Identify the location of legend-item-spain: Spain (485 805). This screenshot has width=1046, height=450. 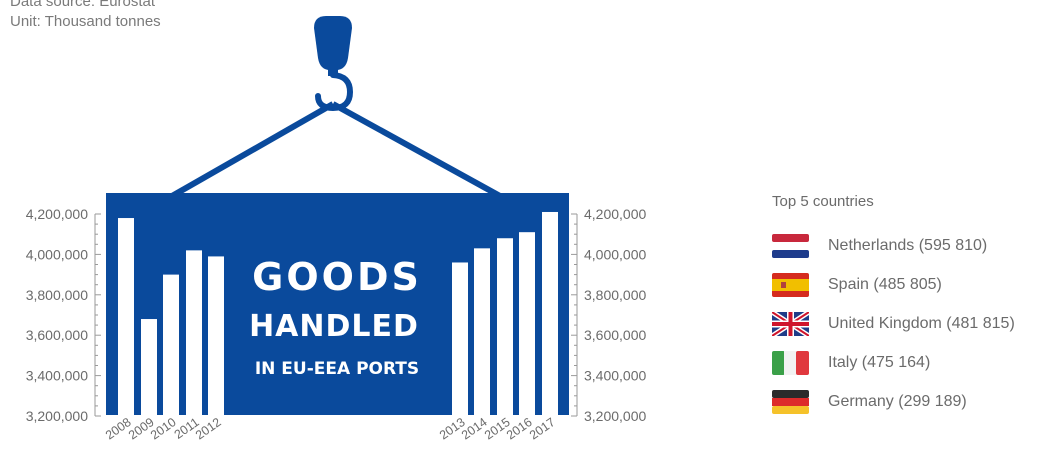
(909, 285).